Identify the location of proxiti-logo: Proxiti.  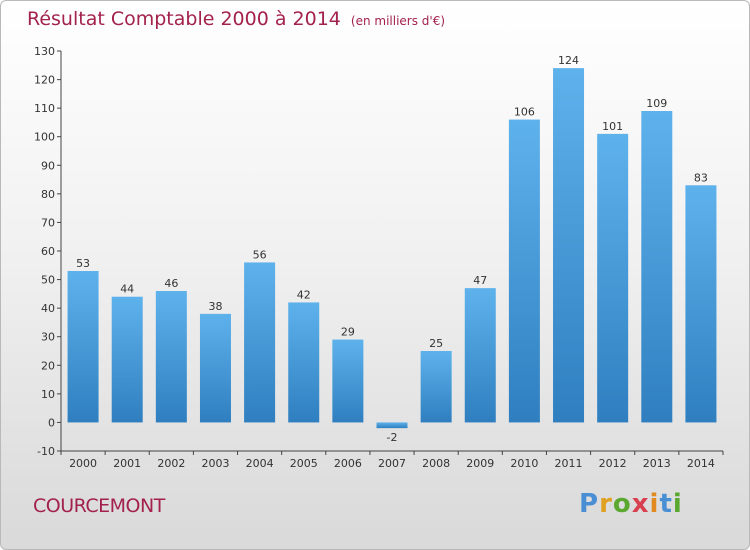
(631, 504).